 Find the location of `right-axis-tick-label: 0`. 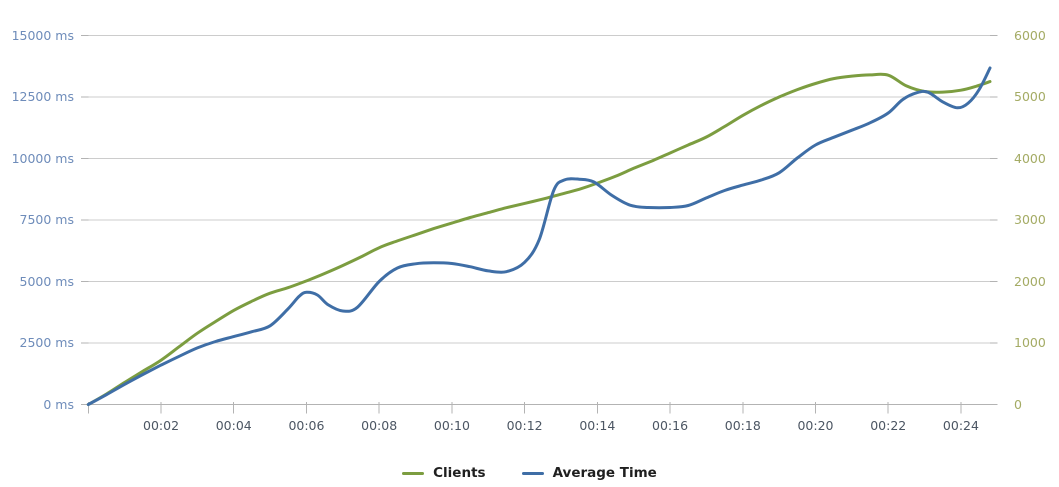

right-axis-tick-label: 0 is located at coordinates (1018, 404).